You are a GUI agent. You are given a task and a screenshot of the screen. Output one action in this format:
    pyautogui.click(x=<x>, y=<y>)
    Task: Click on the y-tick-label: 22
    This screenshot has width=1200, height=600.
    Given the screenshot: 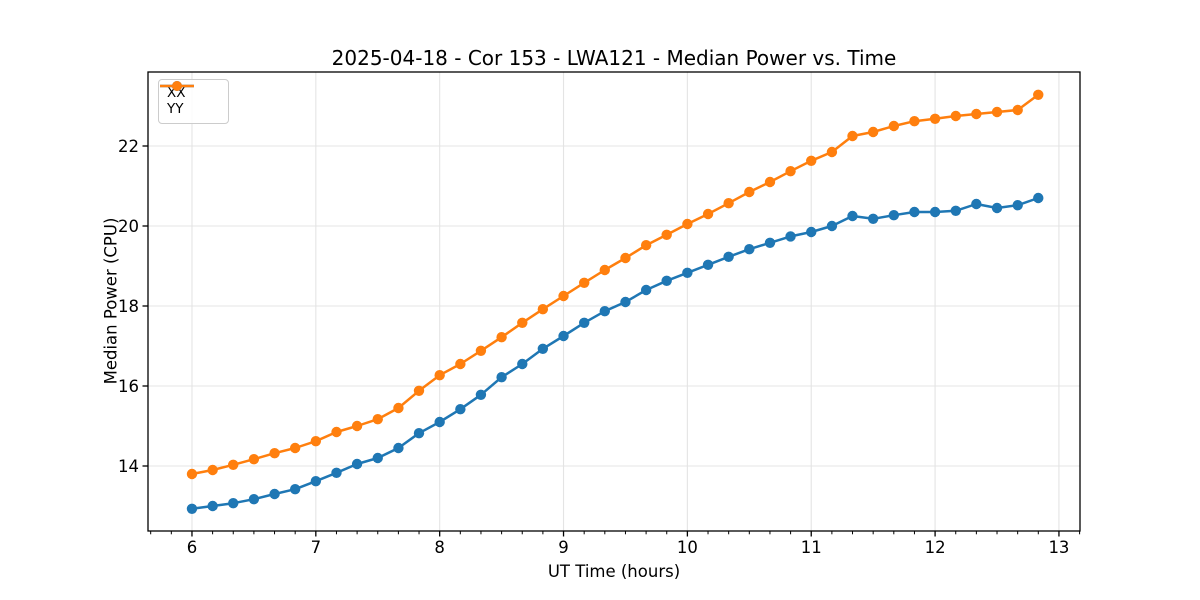 What is the action you would take?
    pyautogui.click(x=128, y=146)
    